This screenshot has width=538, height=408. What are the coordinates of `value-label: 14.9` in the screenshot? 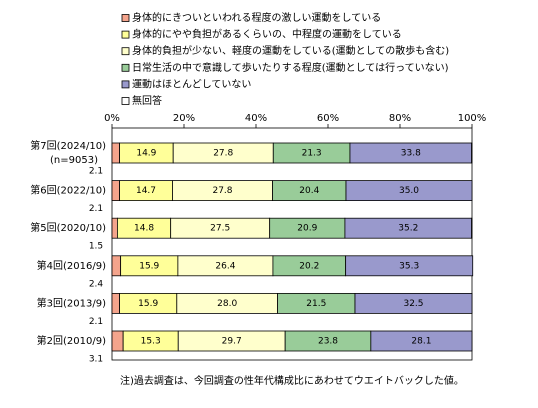 It's located at (146, 154).